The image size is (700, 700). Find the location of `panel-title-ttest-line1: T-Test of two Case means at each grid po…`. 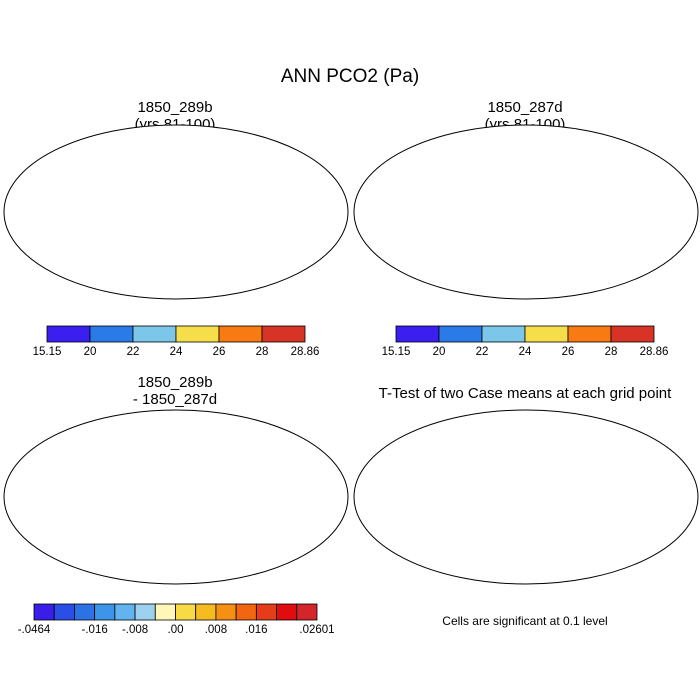

panel-title-ttest-line1: T-Test of two Case means at each grid po… is located at coordinates (525, 393).